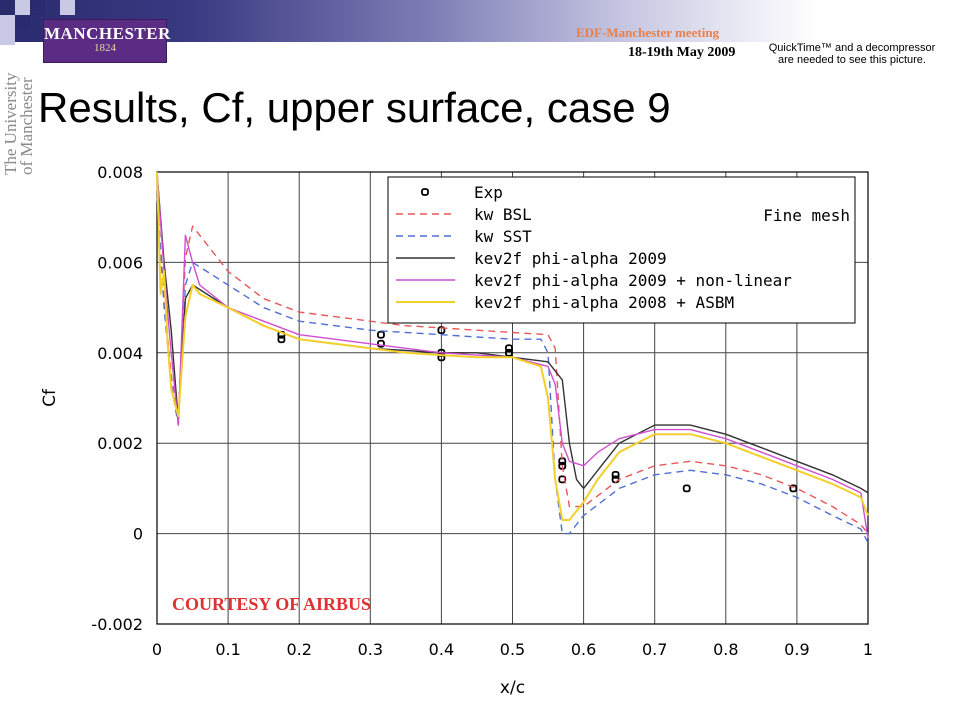 The image size is (960, 720). Describe the element at coordinates (227, 649) in the screenshot. I see `x-tick-label-1: 0.1` at that location.